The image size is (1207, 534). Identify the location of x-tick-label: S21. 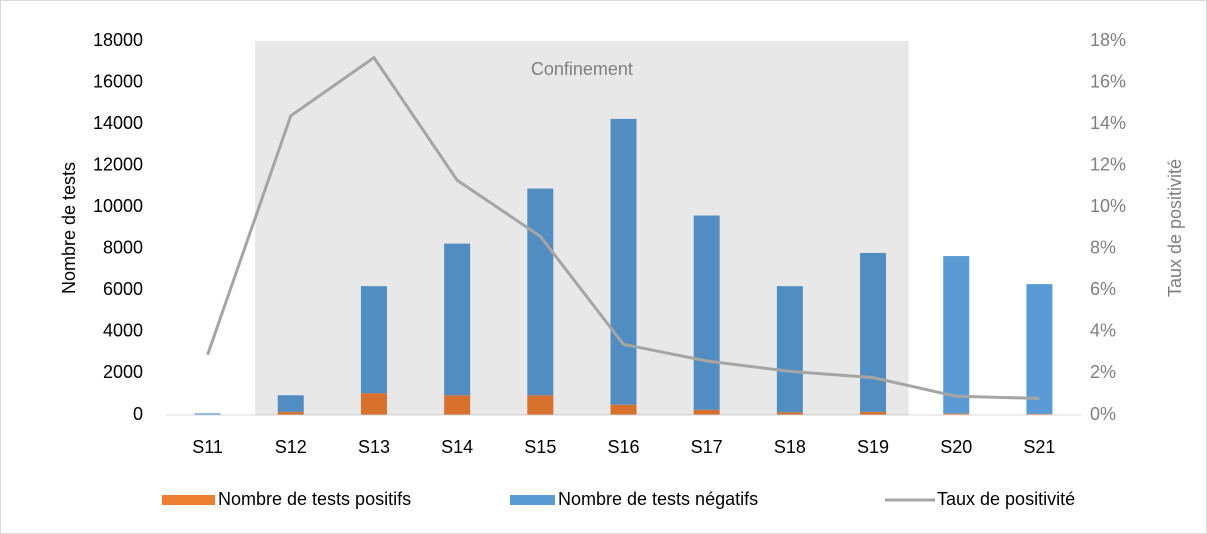
(1039, 447).